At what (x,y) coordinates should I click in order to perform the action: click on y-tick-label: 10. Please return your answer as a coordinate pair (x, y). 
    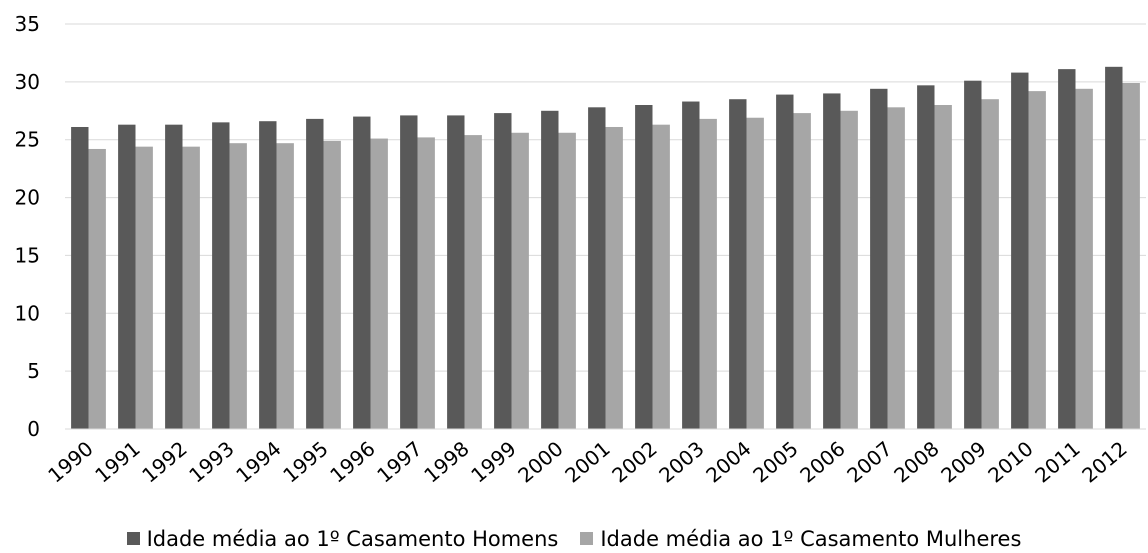
    Looking at the image, I should click on (27, 313).